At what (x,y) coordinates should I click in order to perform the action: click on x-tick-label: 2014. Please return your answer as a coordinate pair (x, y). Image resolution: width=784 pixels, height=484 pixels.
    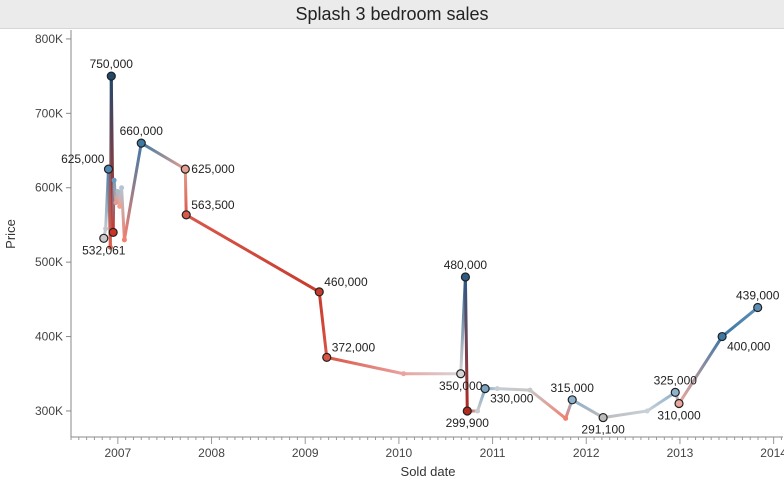
    Looking at the image, I should click on (772, 453).